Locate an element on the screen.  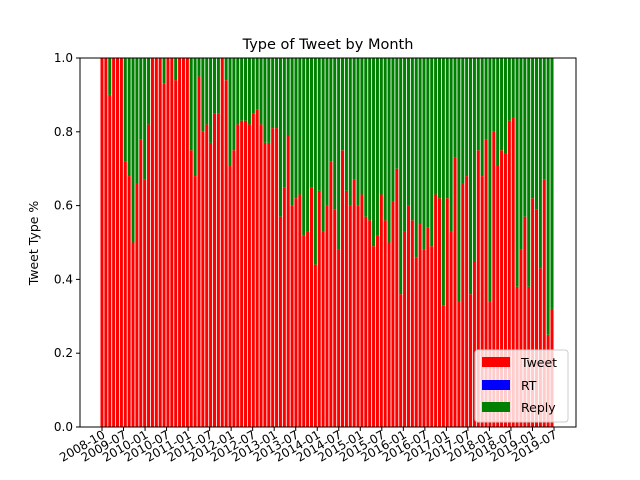
legend-label-tweet: Tweet is located at coordinates (538, 362).